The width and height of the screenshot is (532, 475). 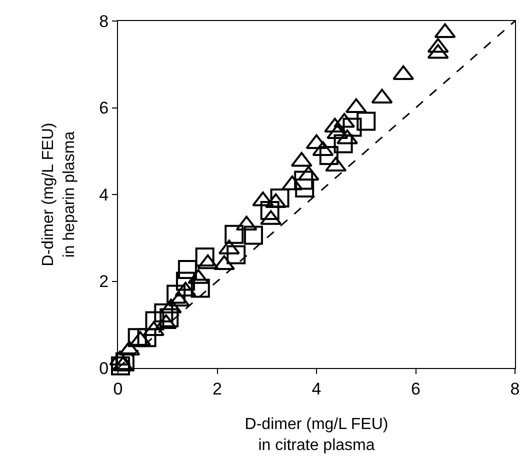 I want to click on y-tick-label: 4, so click(x=104, y=194).